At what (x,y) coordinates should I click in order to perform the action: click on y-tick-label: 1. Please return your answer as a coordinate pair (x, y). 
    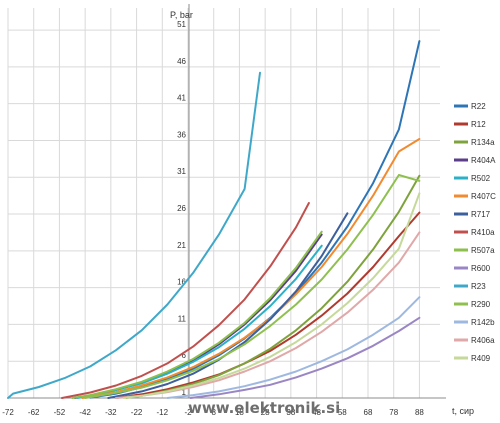
    Looking at the image, I should click on (184, 392).